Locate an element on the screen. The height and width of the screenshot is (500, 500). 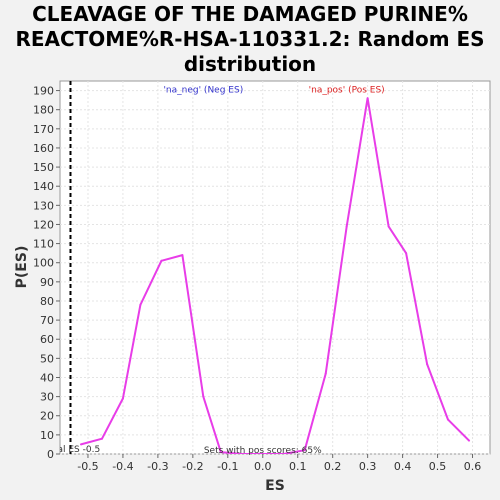
observed-es-label: al ES -0.5 is located at coordinates (78, 450).